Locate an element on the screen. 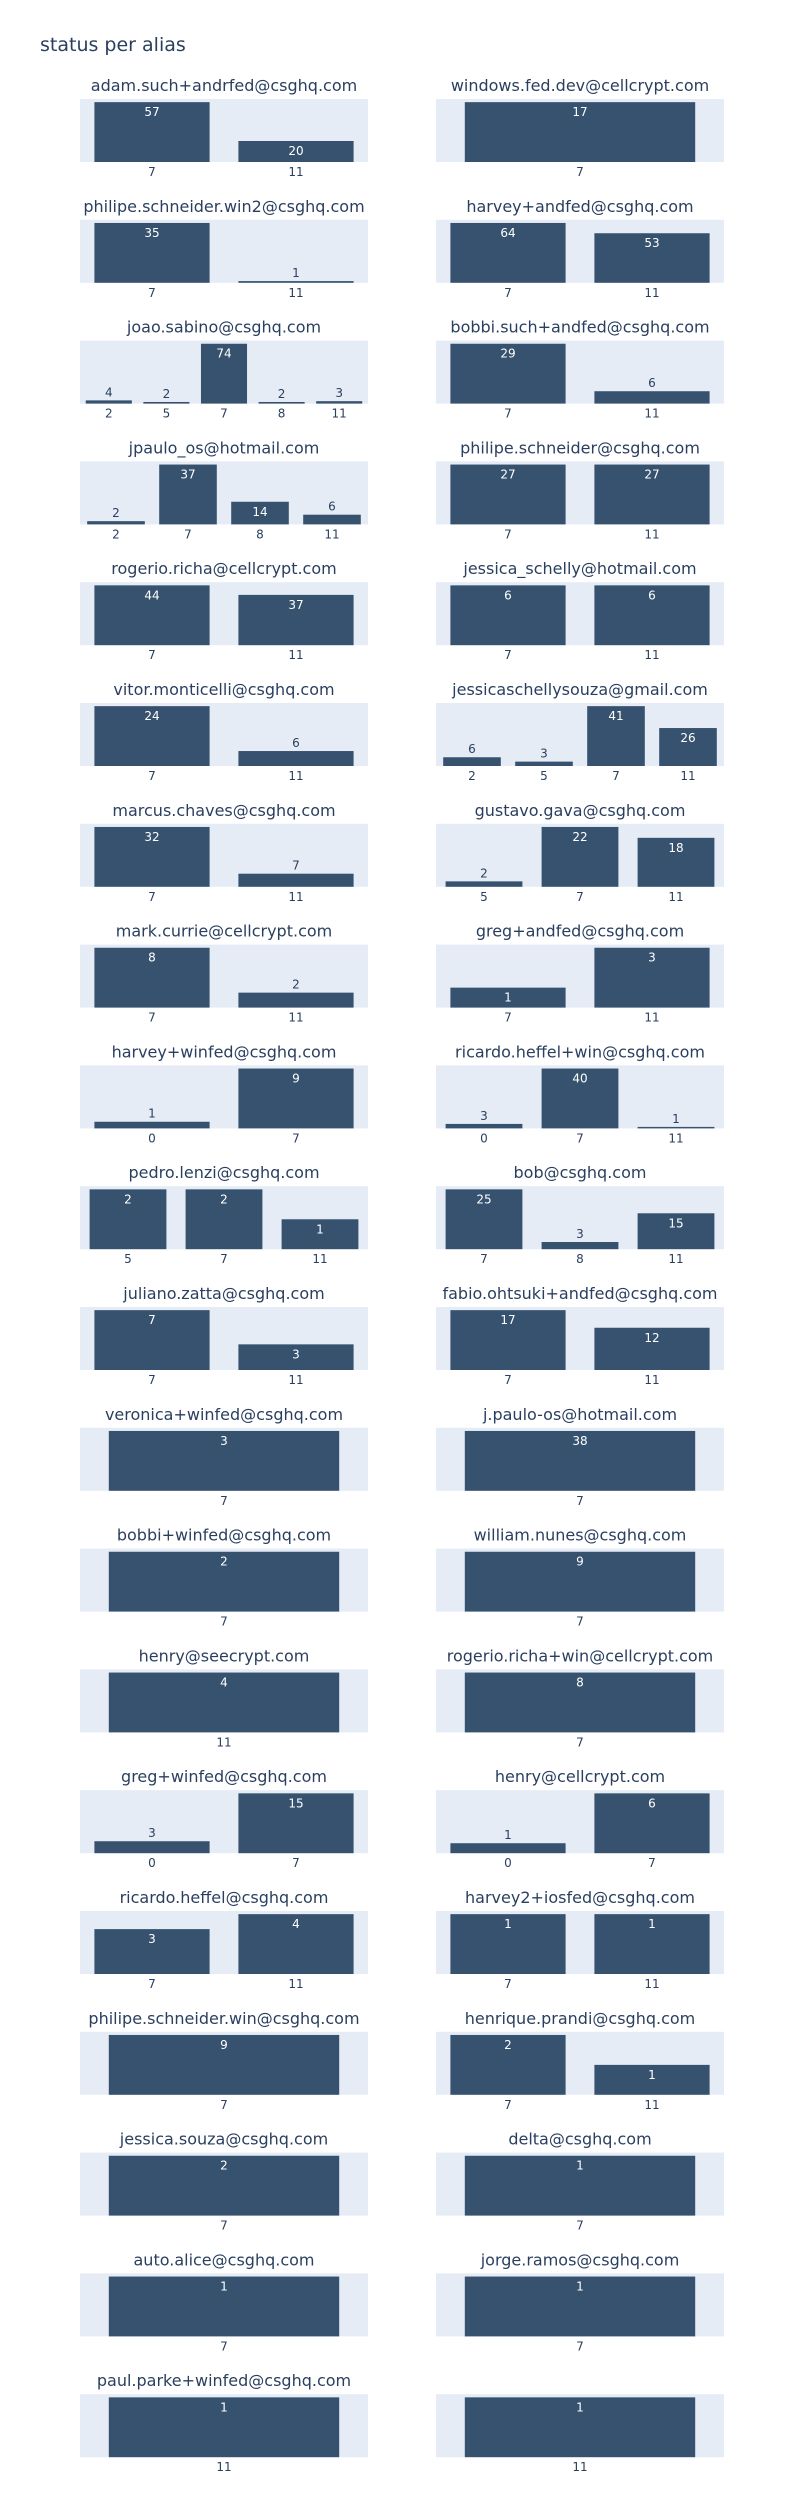  subplot-title: jessica.souza@csghq.com is located at coordinates (223, 2139).